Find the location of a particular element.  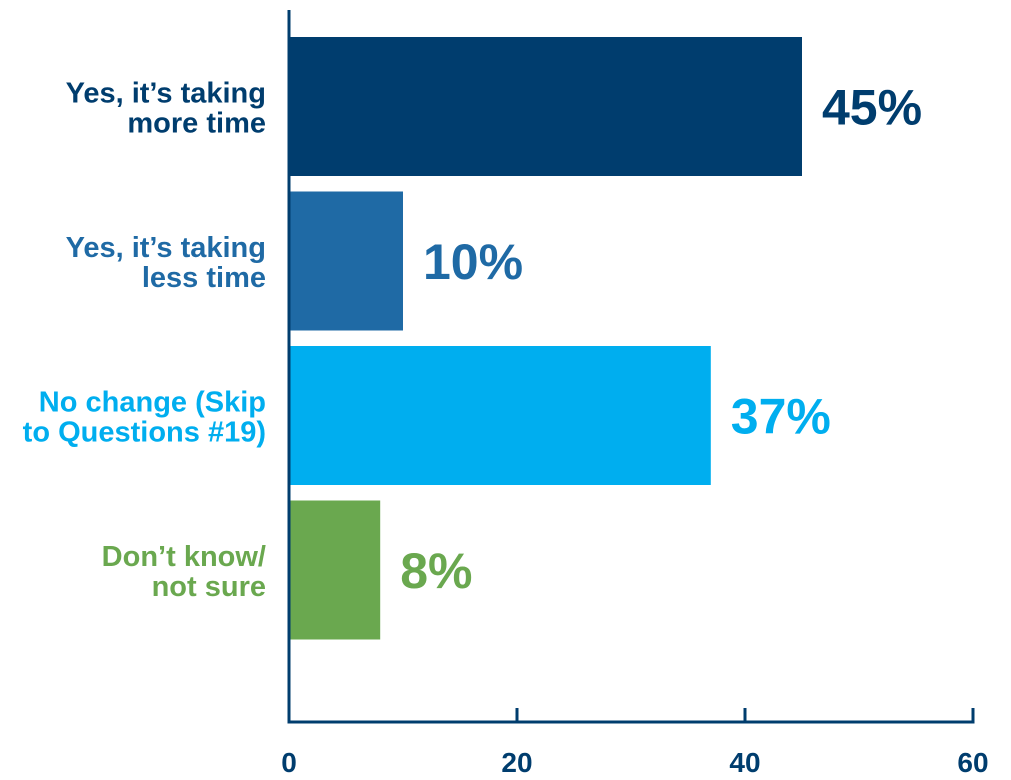

category-label-line: less time is located at coordinates (204, 278).